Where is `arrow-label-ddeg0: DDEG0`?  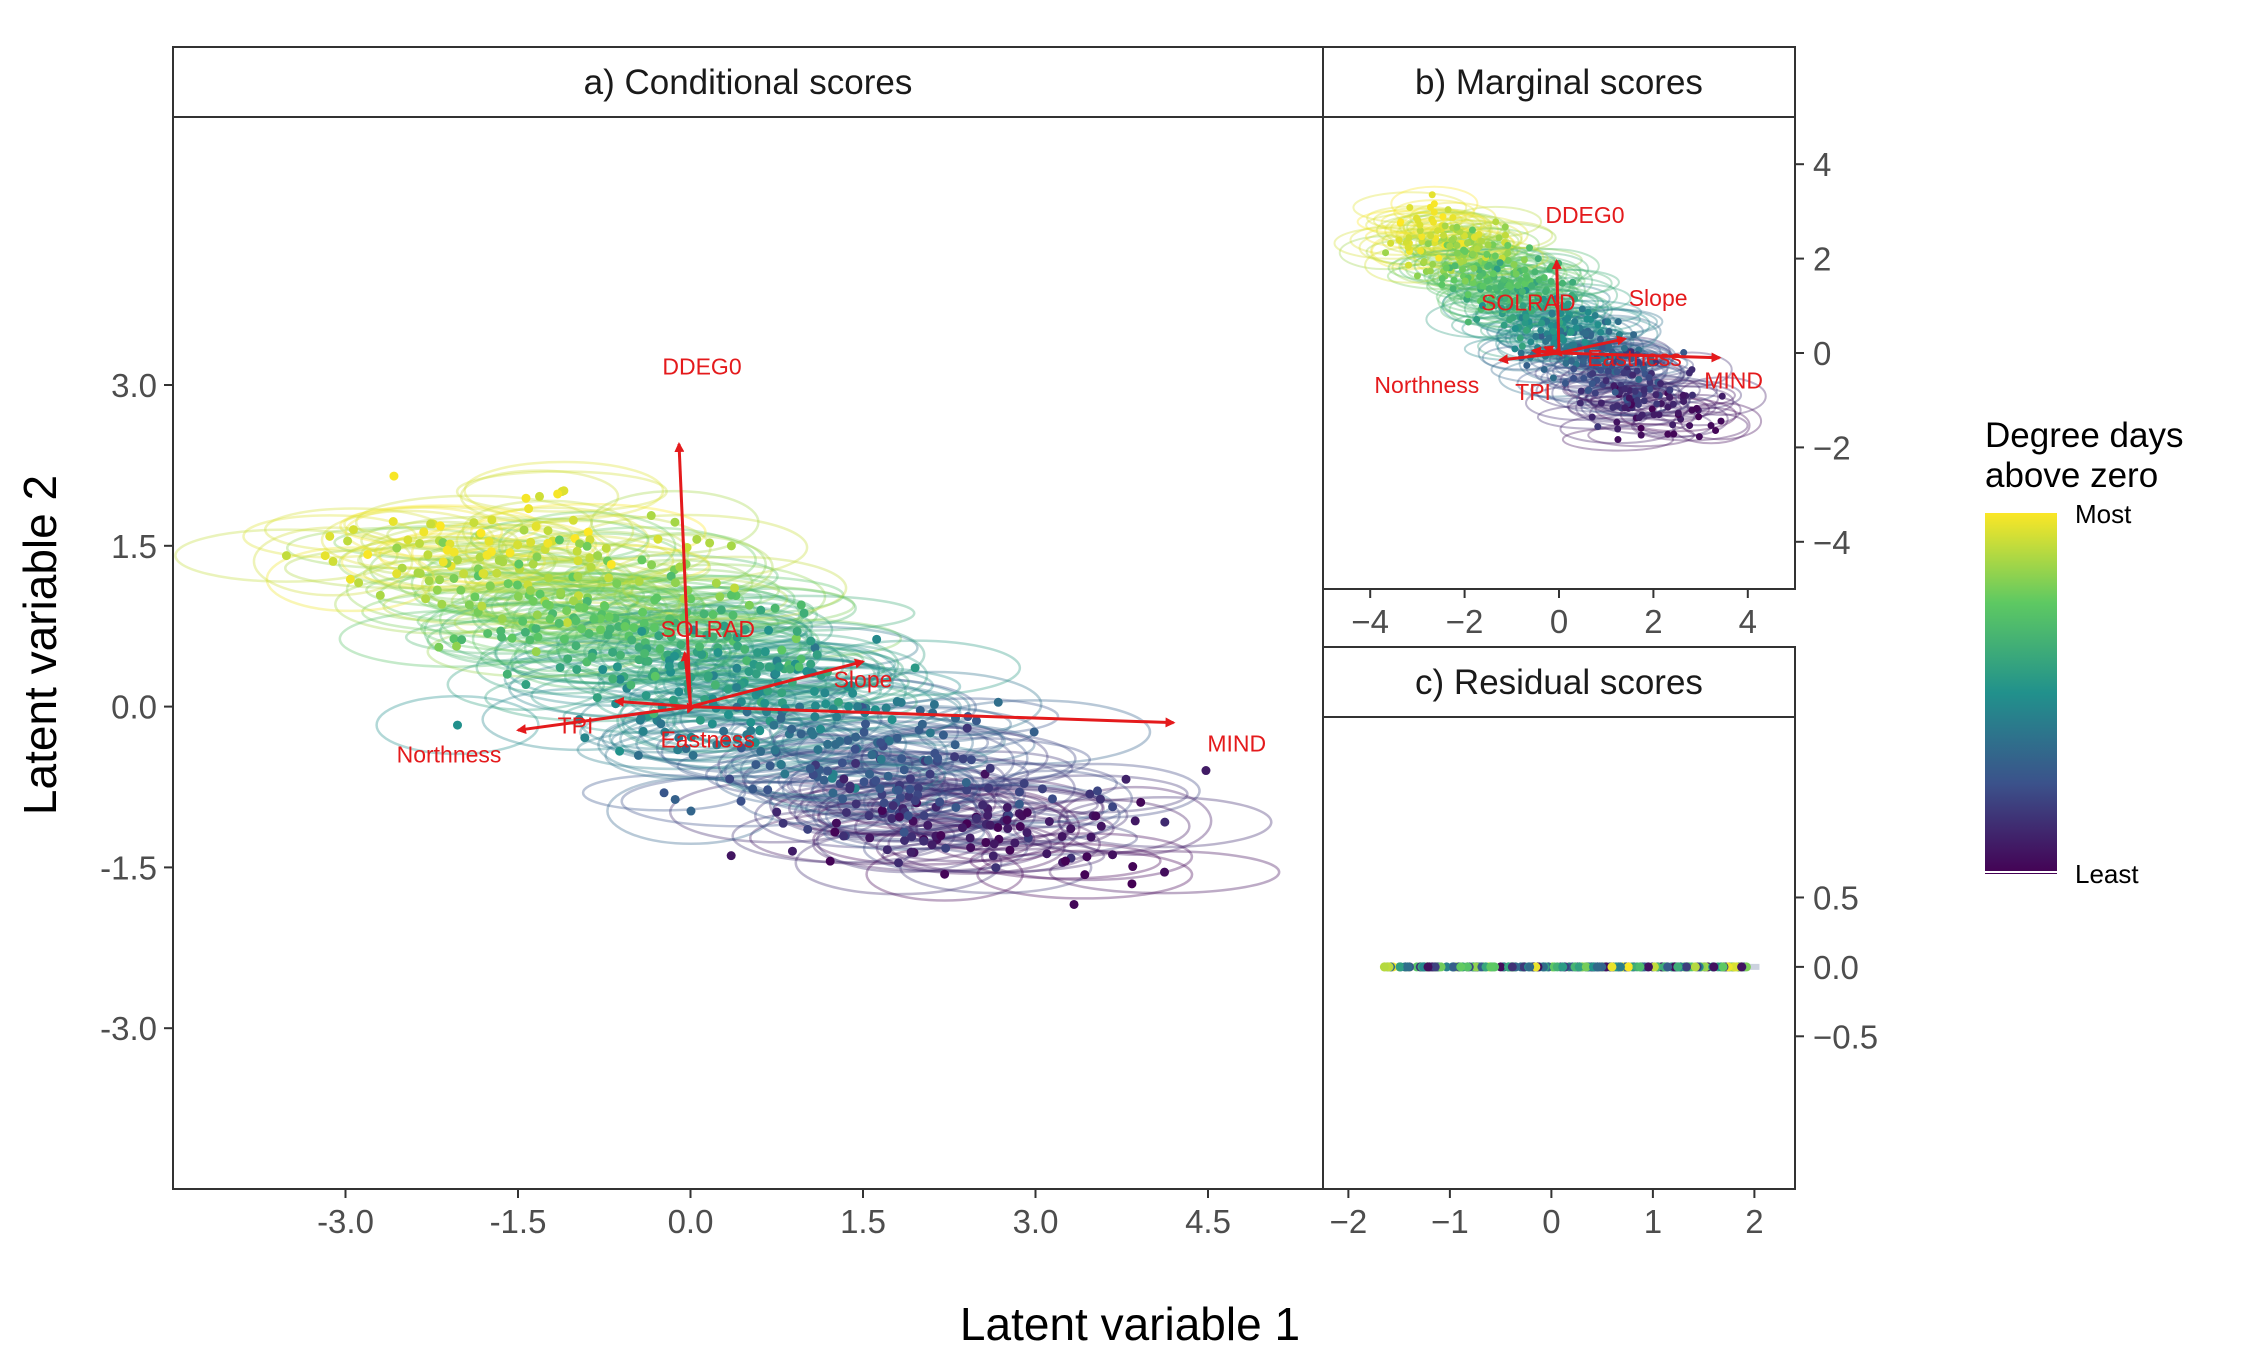
arrow-label-ddeg0: DDEG0 is located at coordinates (701, 366).